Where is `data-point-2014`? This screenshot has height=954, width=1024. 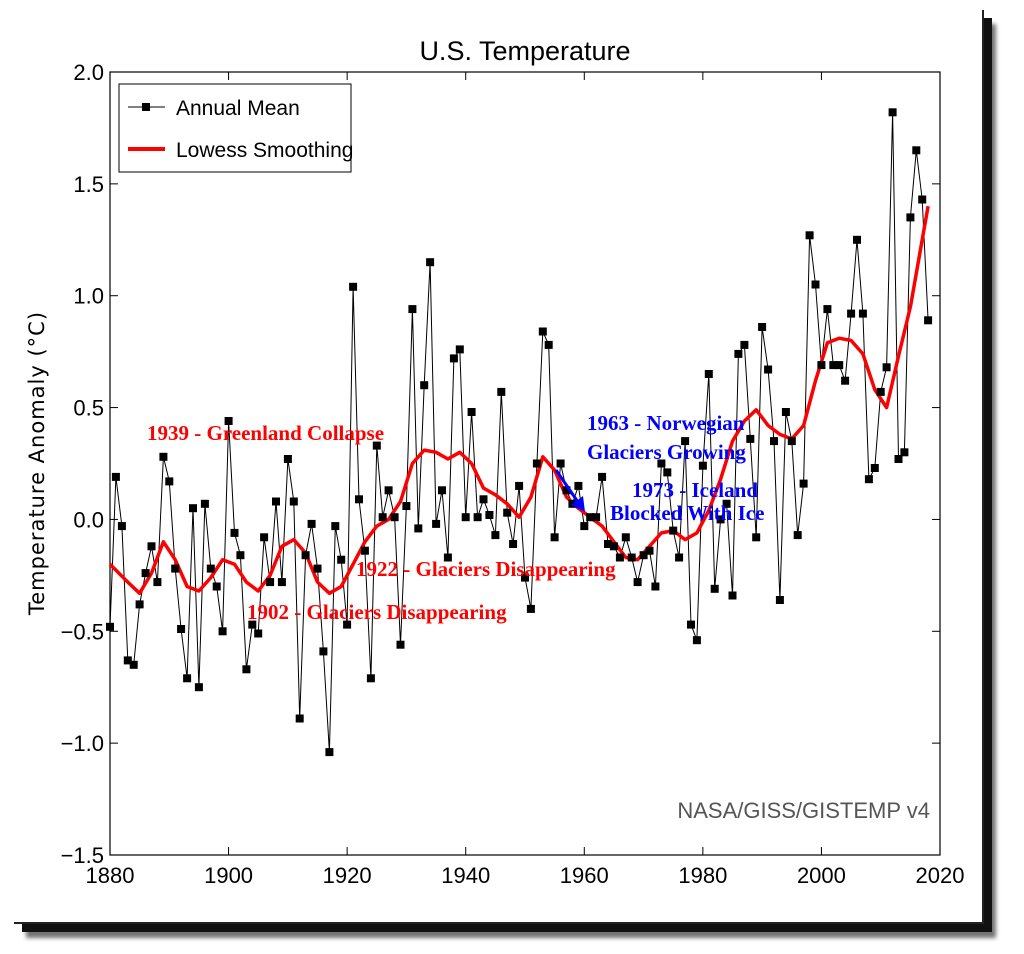 data-point-2014 is located at coordinates (904, 452).